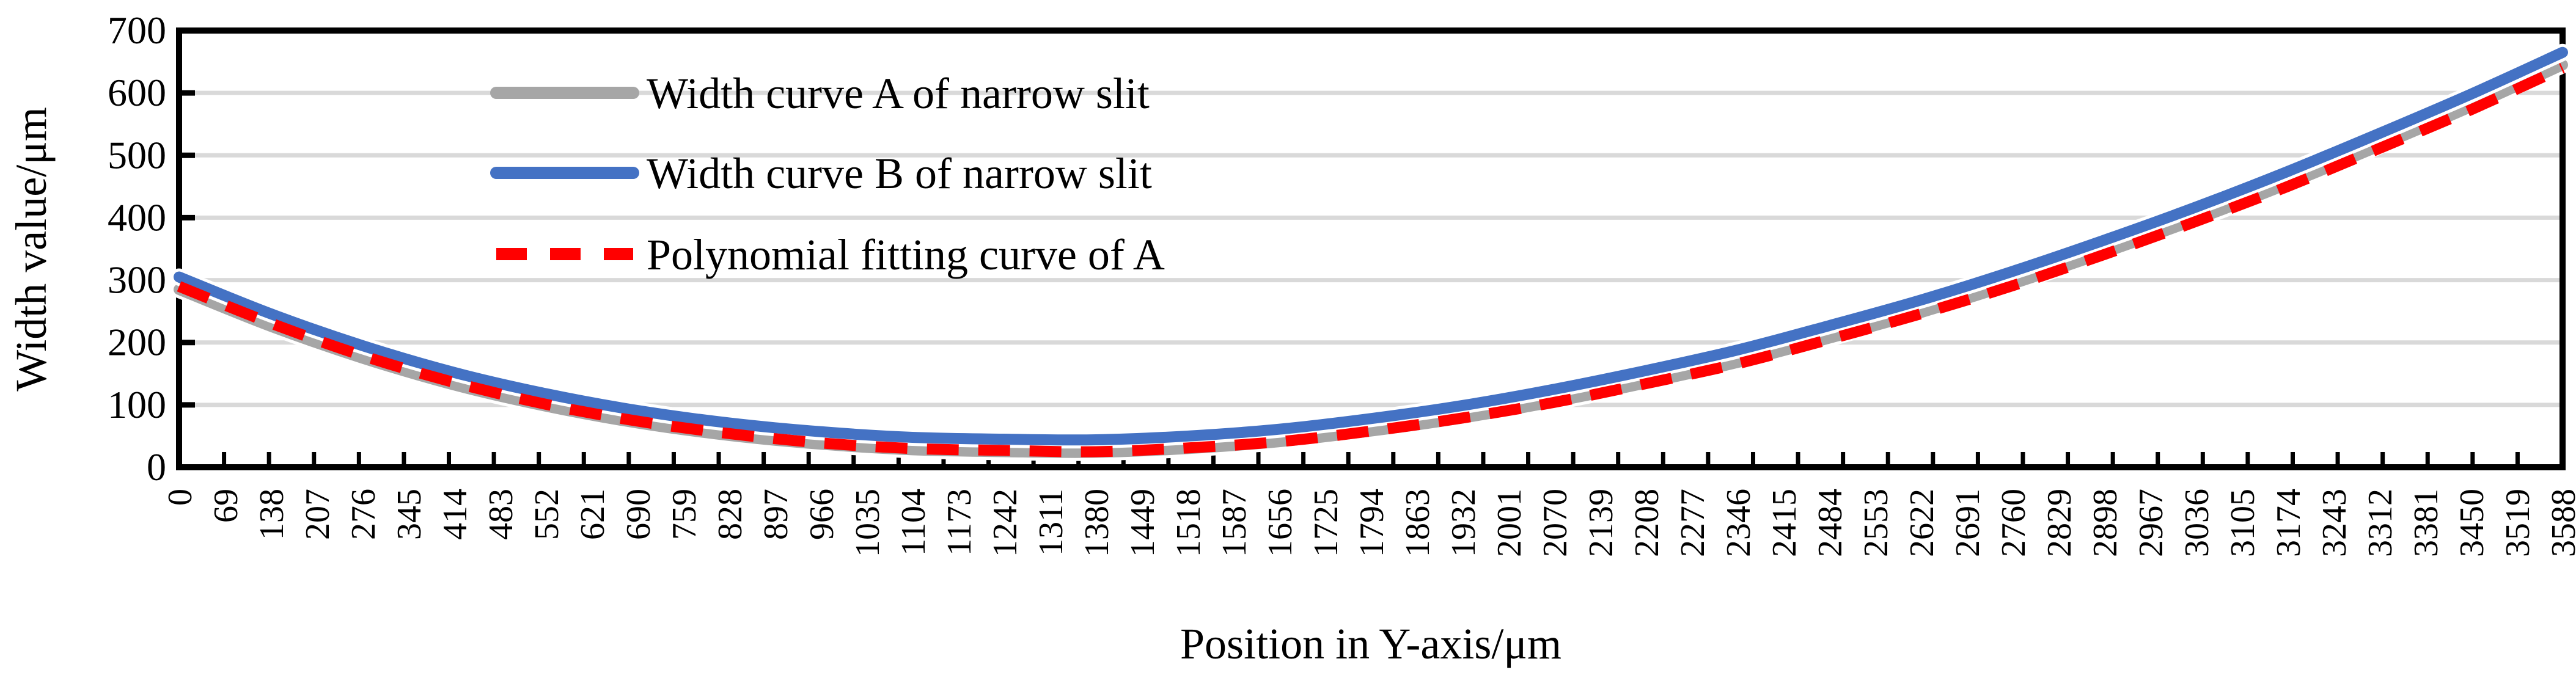 The height and width of the screenshot is (678, 2576). What do you see at coordinates (1876, 523) in the screenshot?
I see `x-tick-label-2553: 2553` at bounding box center [1876, 523].